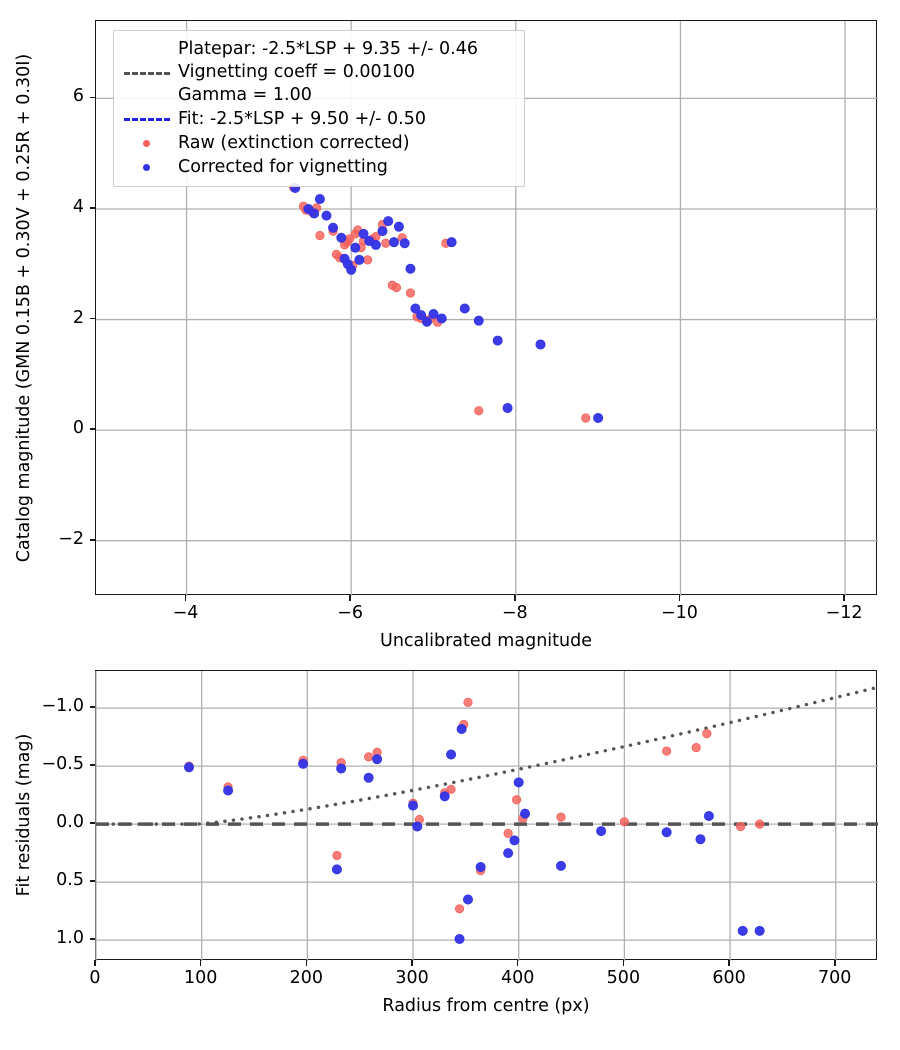 The image size is (900, 1050). Describe the element at coordinates (63, 706) in the screenshot. I see `bottom-ytick-label: −1.0` at that location.